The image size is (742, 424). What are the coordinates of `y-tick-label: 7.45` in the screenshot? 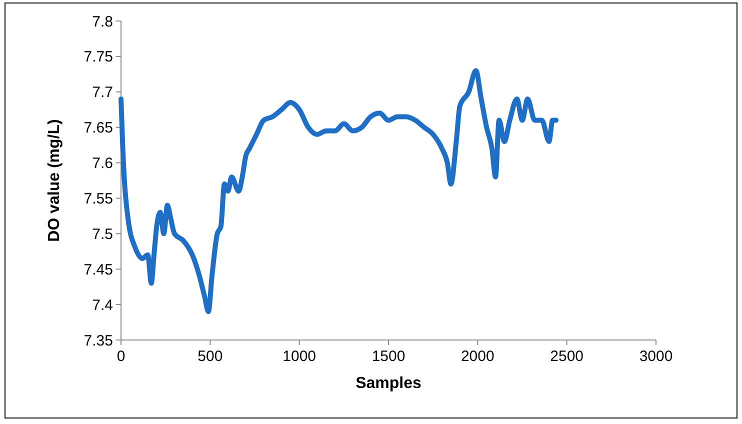 It's located at (98, 269).